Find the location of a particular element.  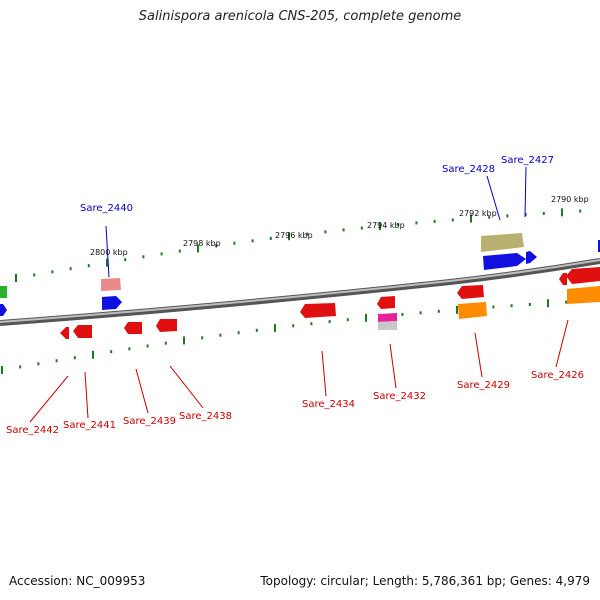

tick-label-2796: 2796 kbp is located at coordinates (294, 235).